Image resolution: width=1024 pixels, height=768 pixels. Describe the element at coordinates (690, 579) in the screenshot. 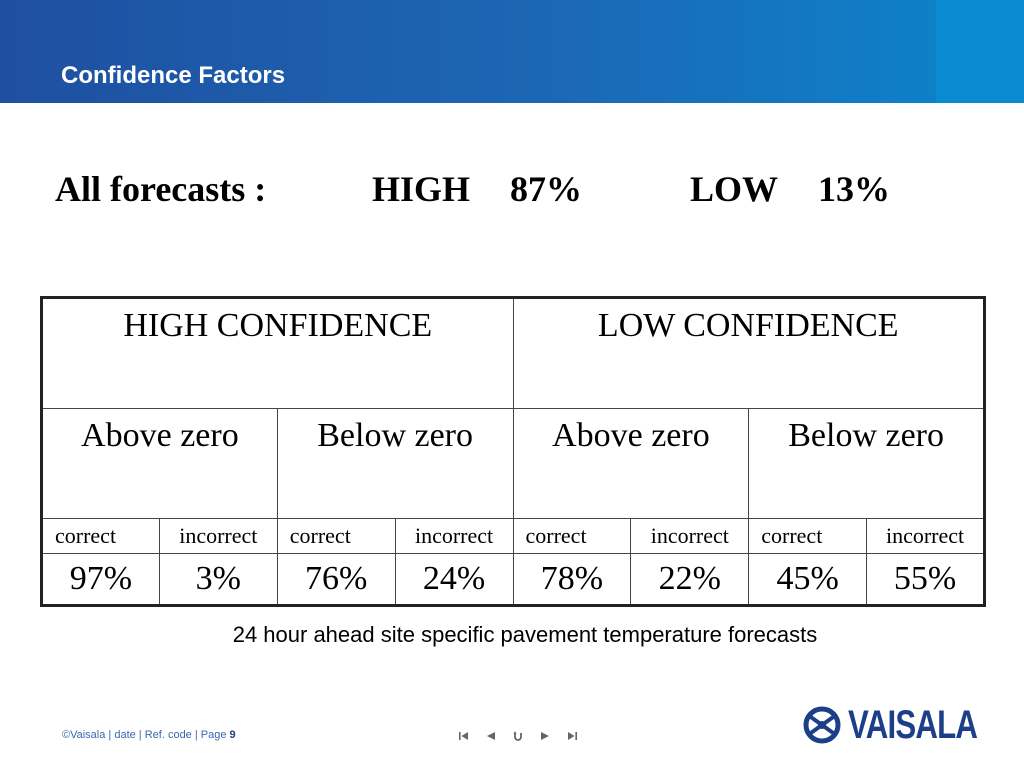

I see `table-cell-value: 22%` at that location.